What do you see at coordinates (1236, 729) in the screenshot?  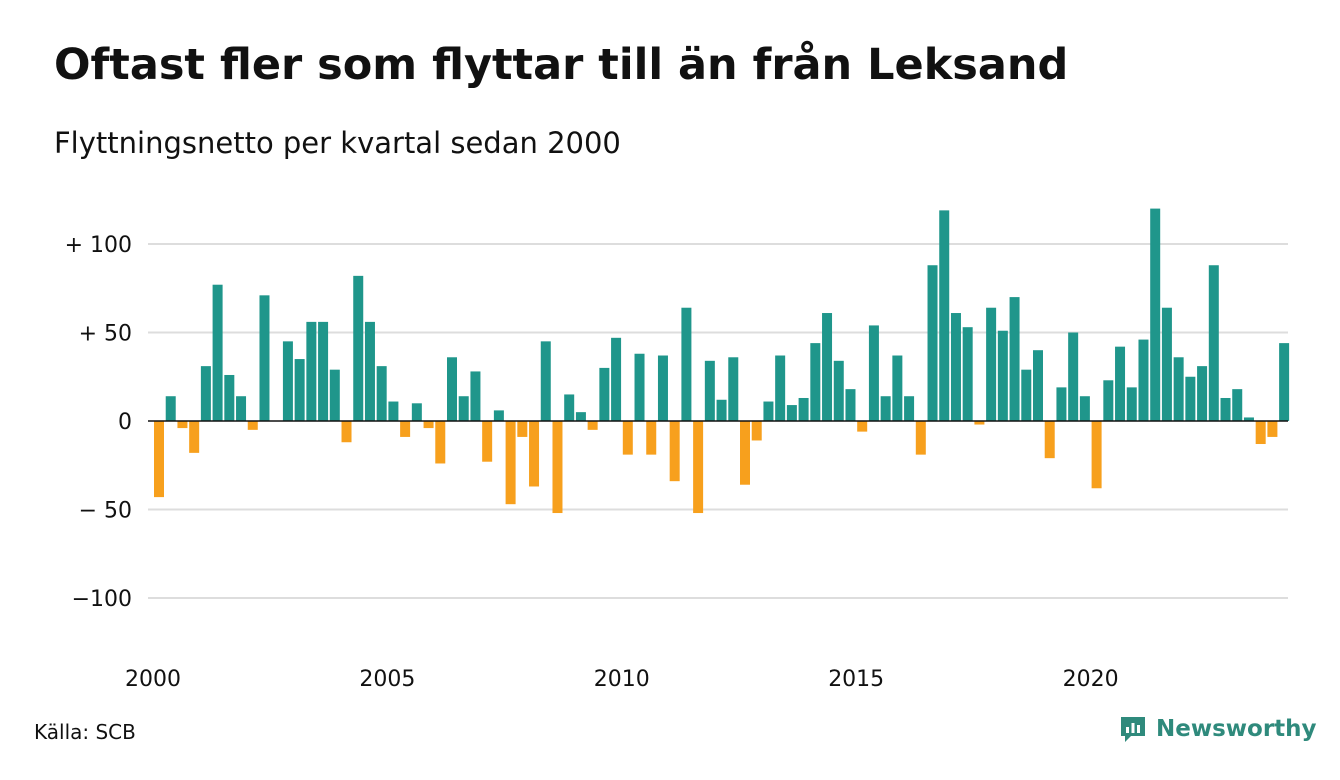 I see `brand-name: Newsworthy` at bounding box center [1236, 729].